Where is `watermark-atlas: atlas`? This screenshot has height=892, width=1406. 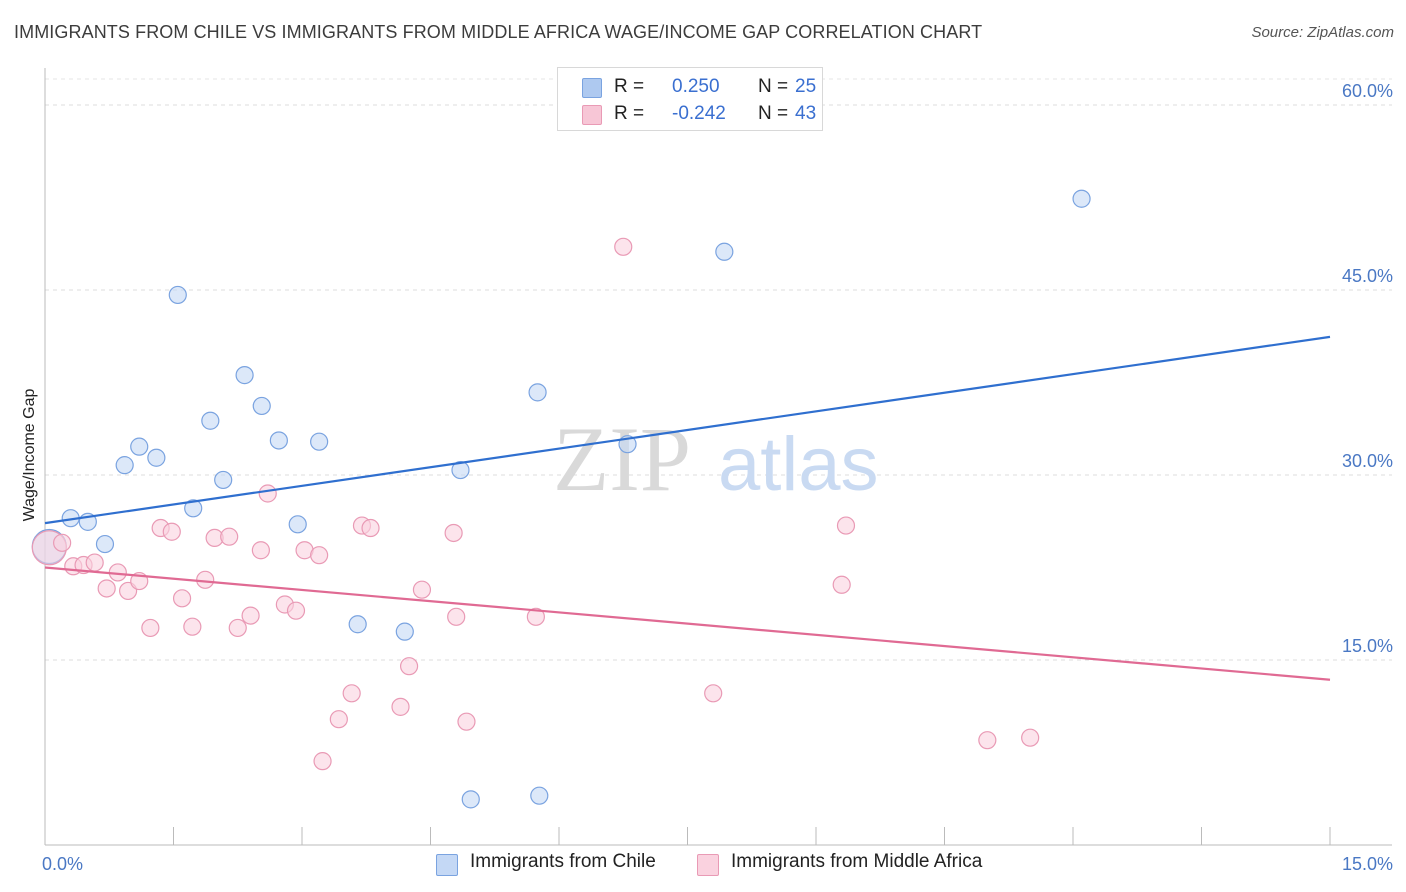 watermark-atlas: atlas is located at coordinates (798, 464).